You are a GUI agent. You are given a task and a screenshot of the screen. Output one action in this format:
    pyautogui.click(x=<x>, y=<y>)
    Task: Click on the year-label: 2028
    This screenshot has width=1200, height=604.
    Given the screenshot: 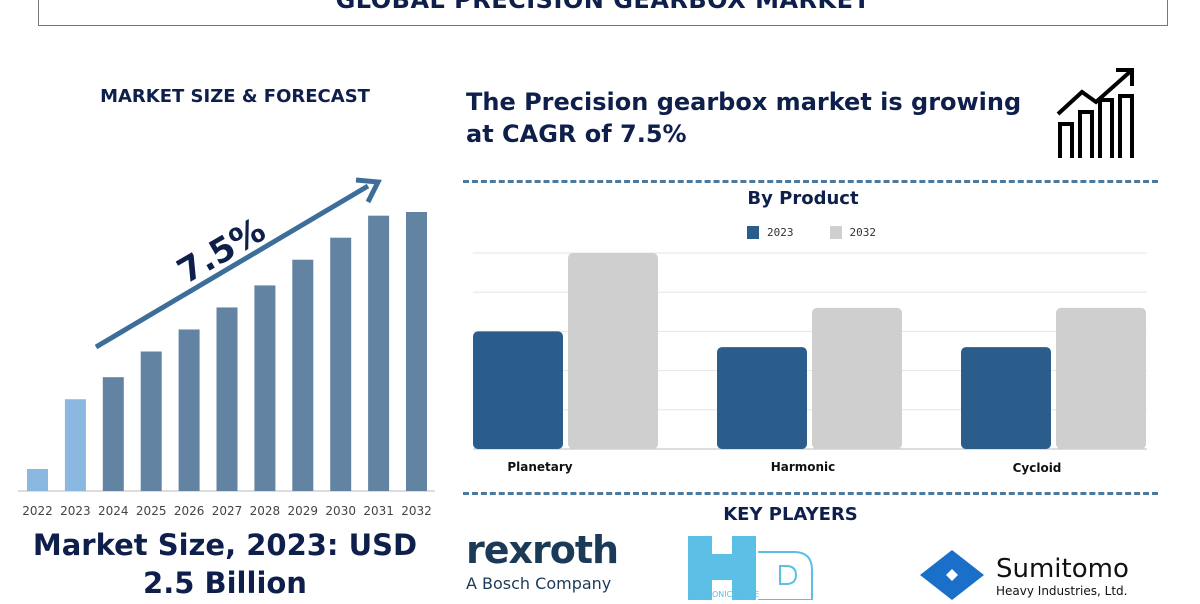 What is the action you would take?
    pyautogui.click(x=265, y=511)
    